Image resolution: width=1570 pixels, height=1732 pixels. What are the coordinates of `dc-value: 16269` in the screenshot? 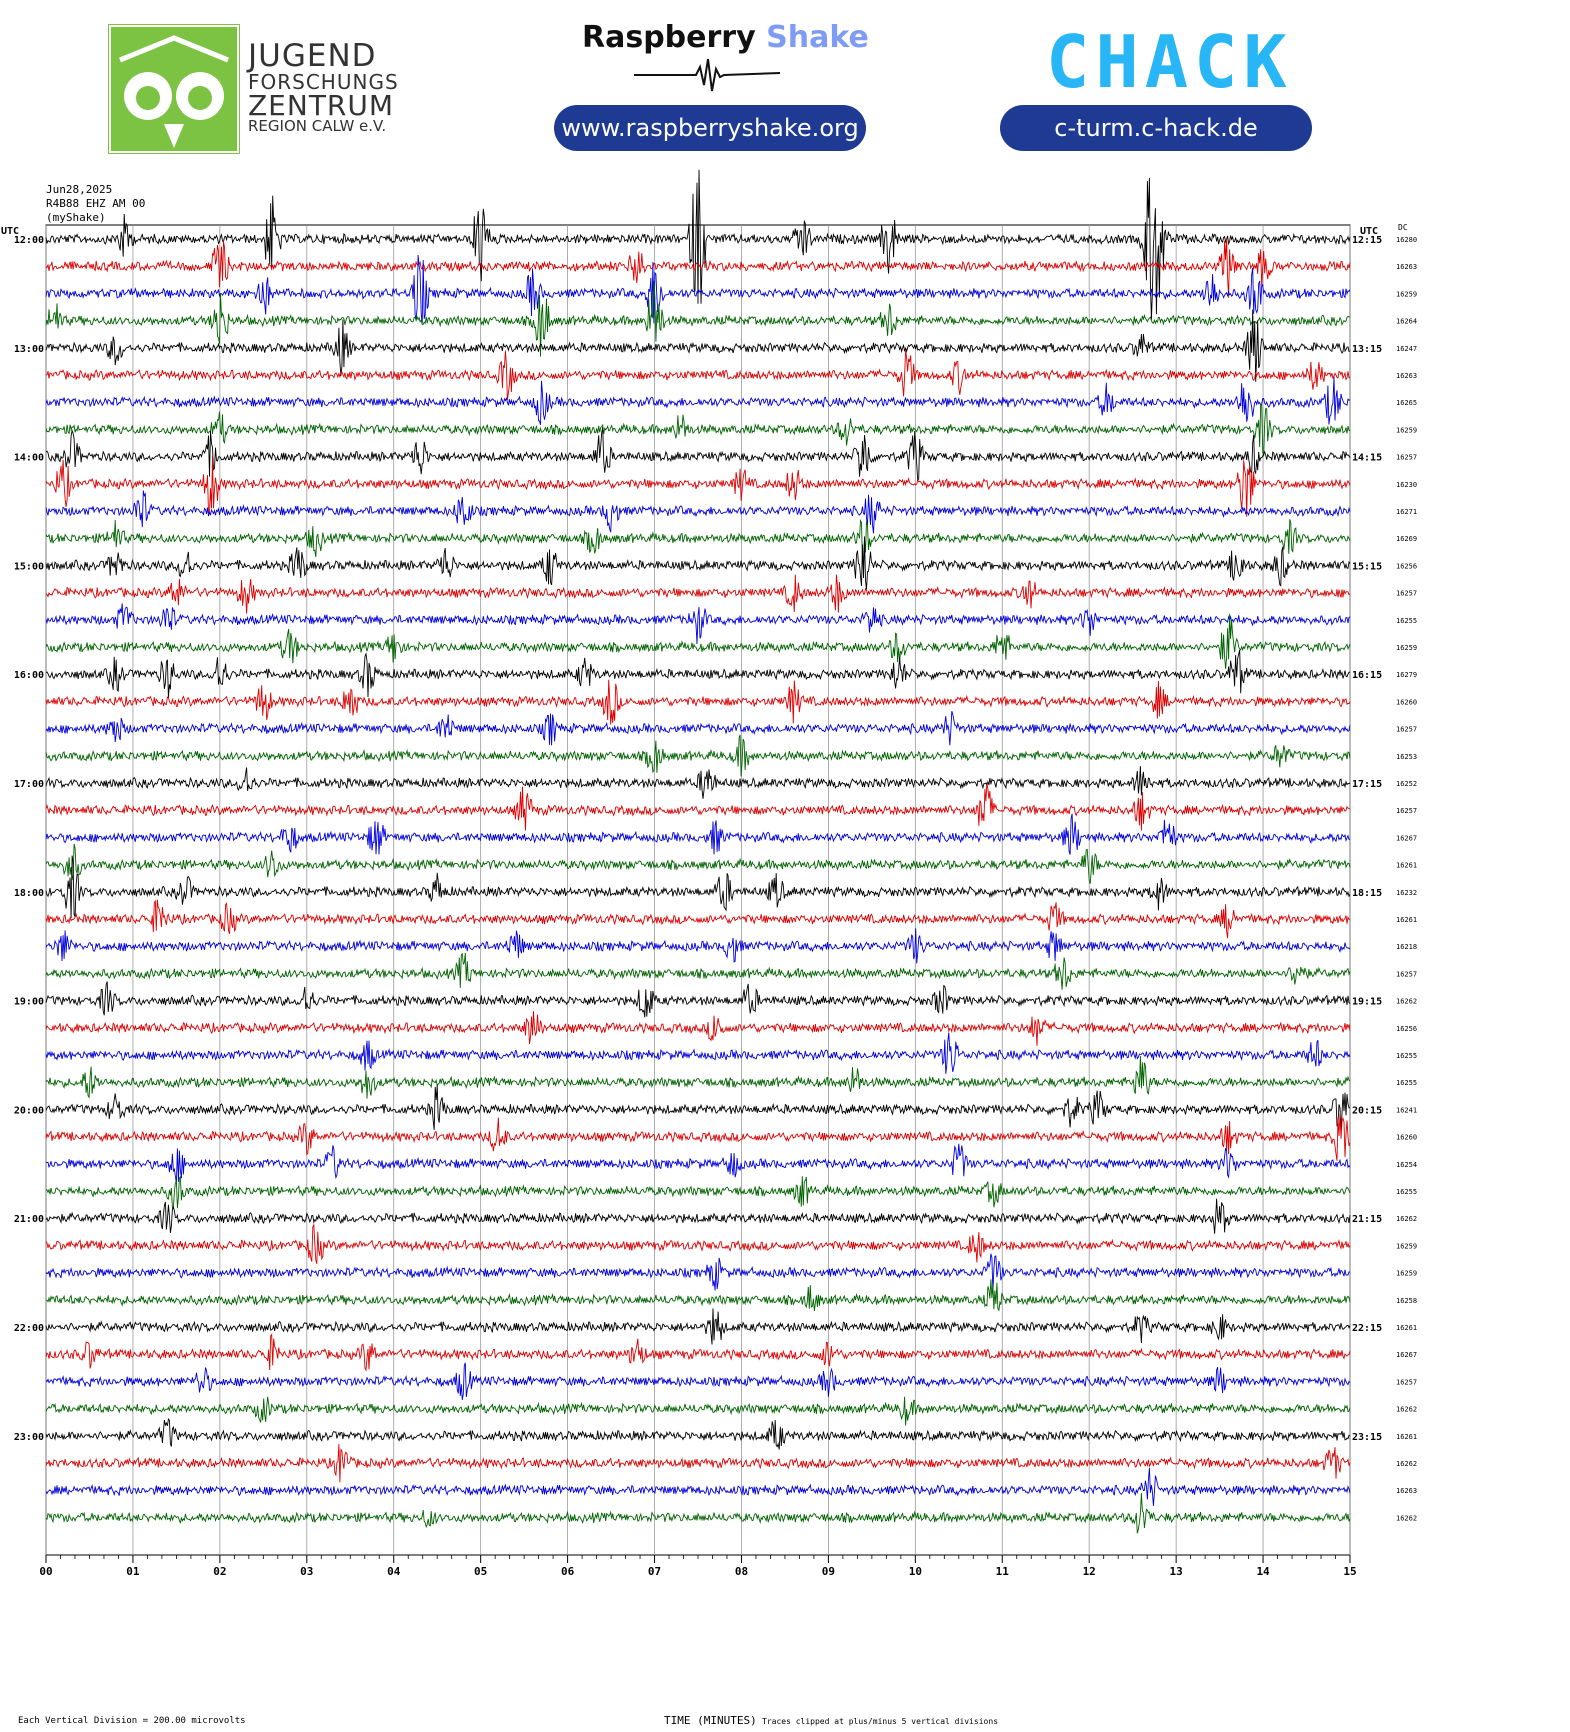 It's located at (1406, 539).